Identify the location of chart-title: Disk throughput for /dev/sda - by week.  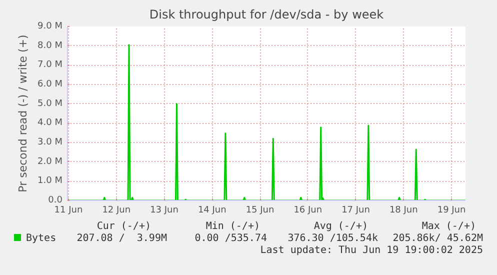
(266, 15).